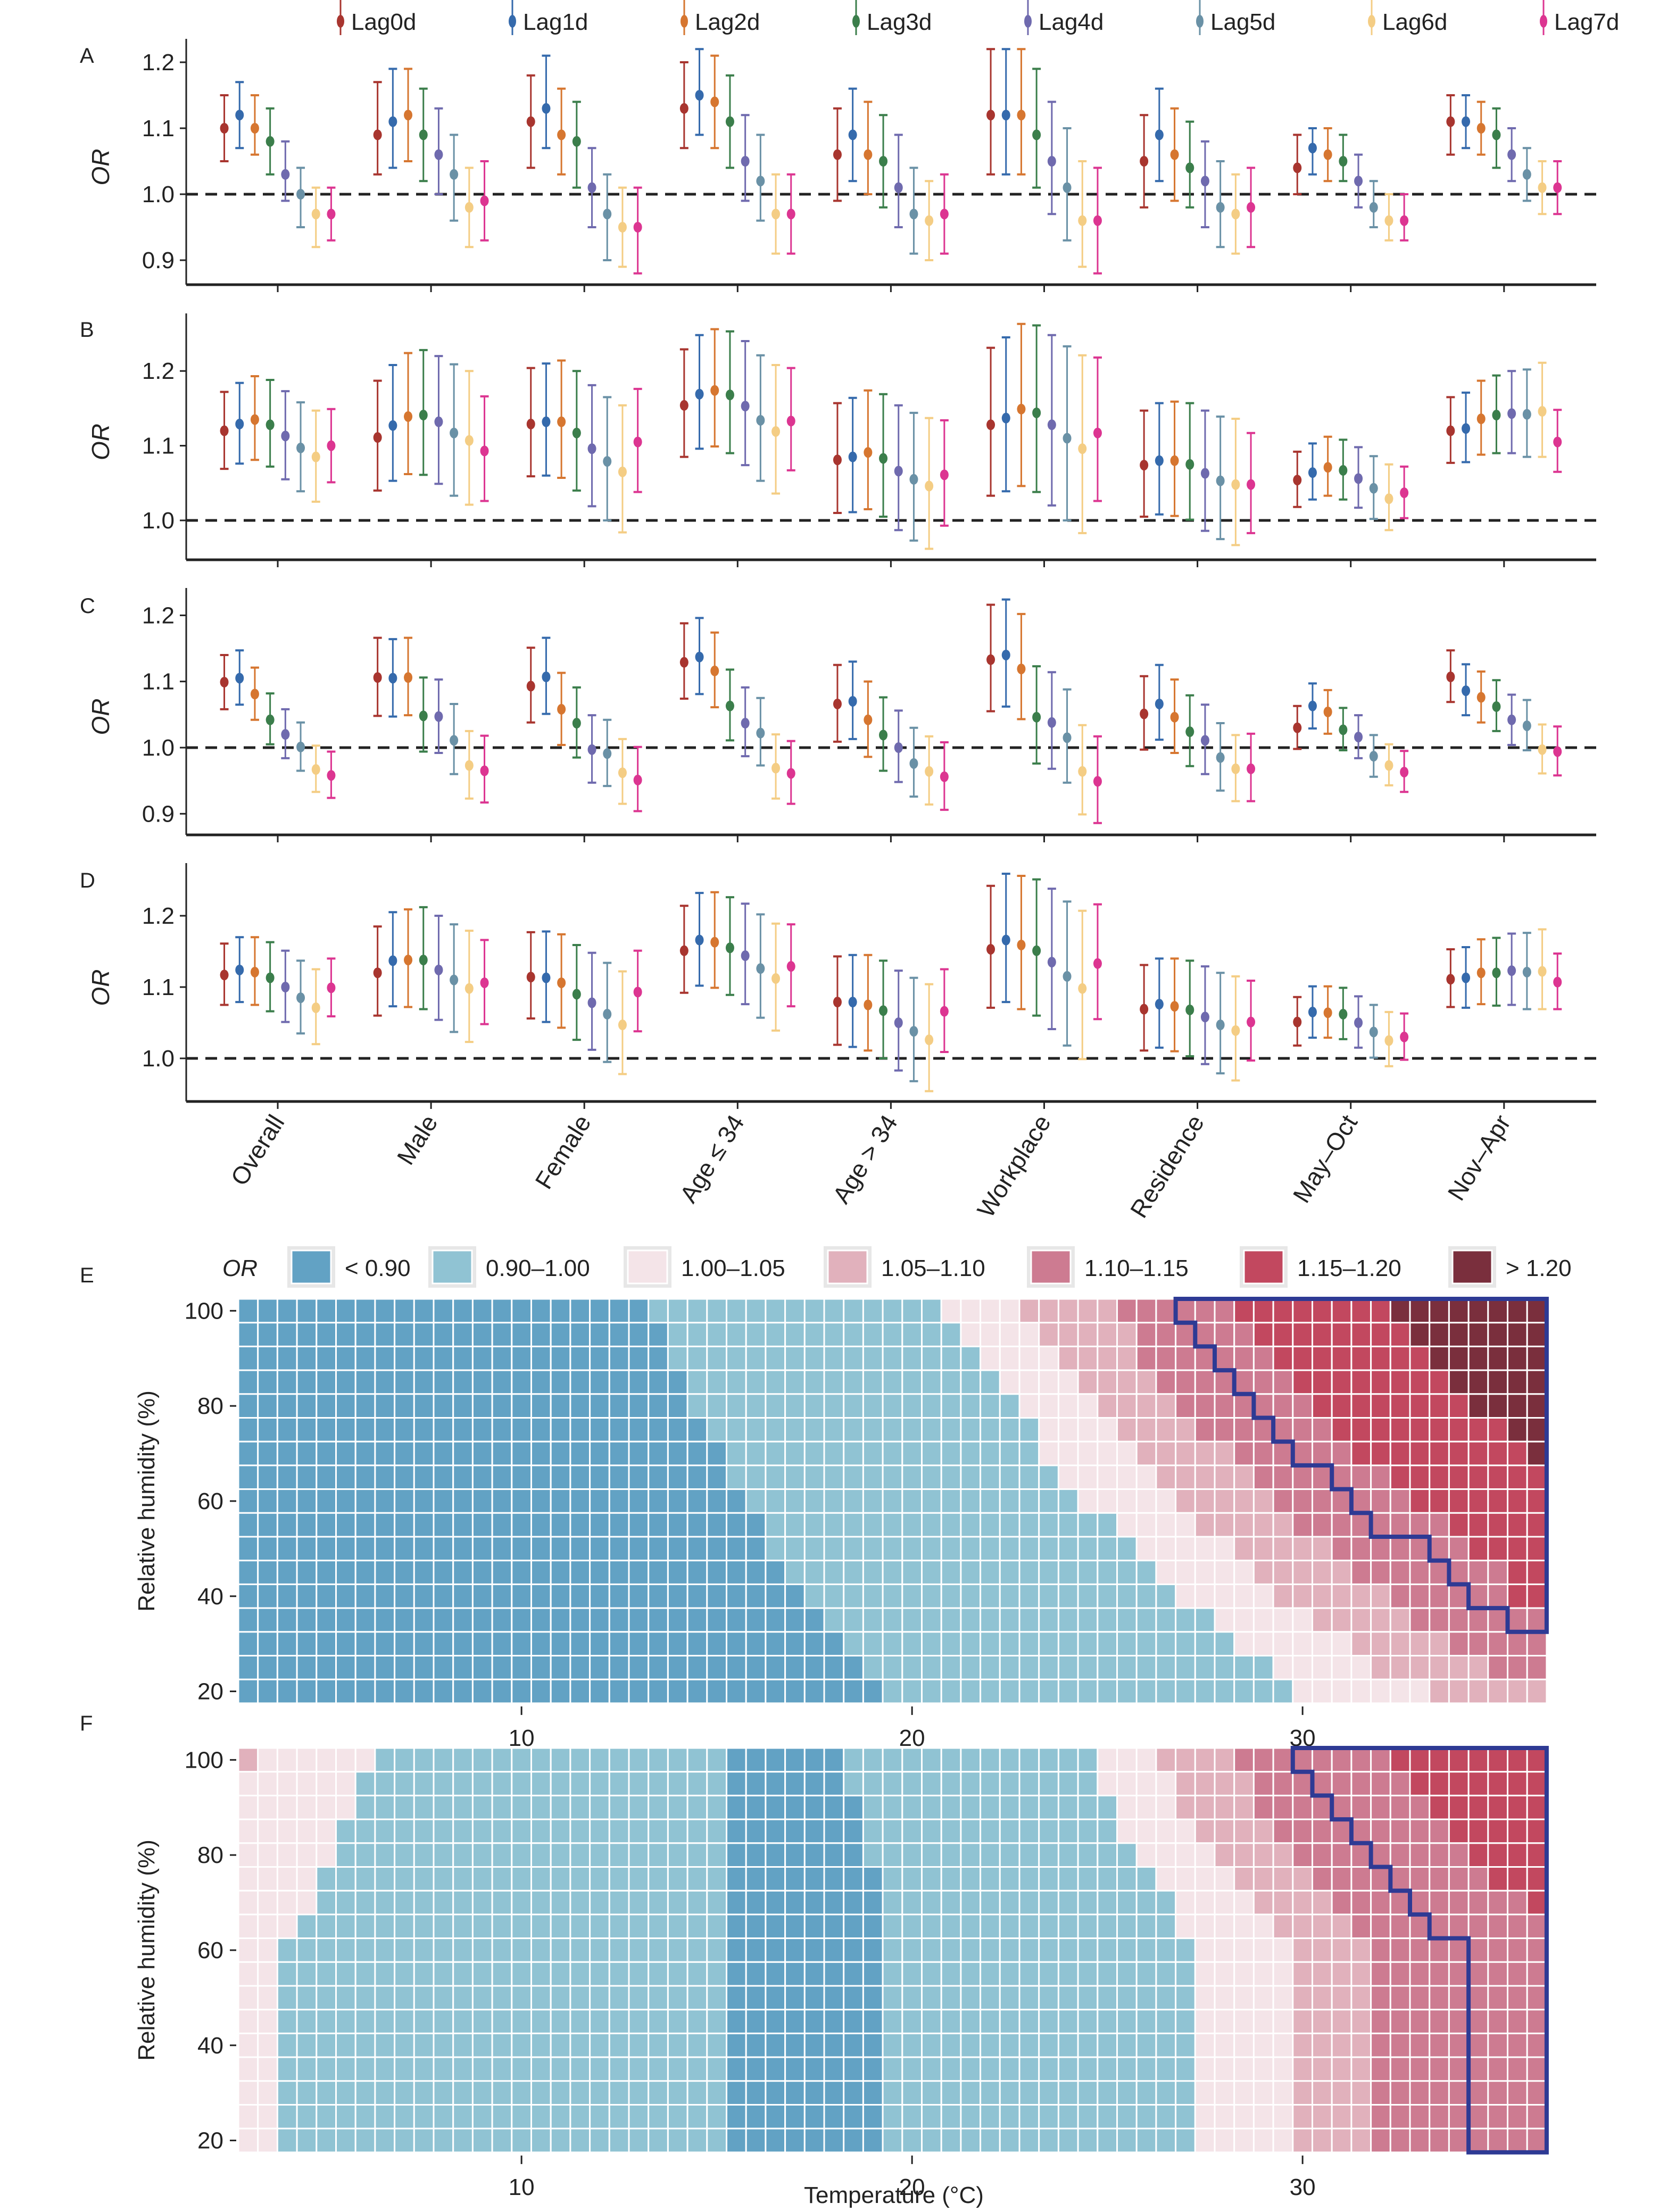 The width and height of the screenshot is (1676, 2212). What do you see at coordinates (210, 1406) in the screenshot?
I see `y-tick-label: 80` at bounding box center [210, 1406].